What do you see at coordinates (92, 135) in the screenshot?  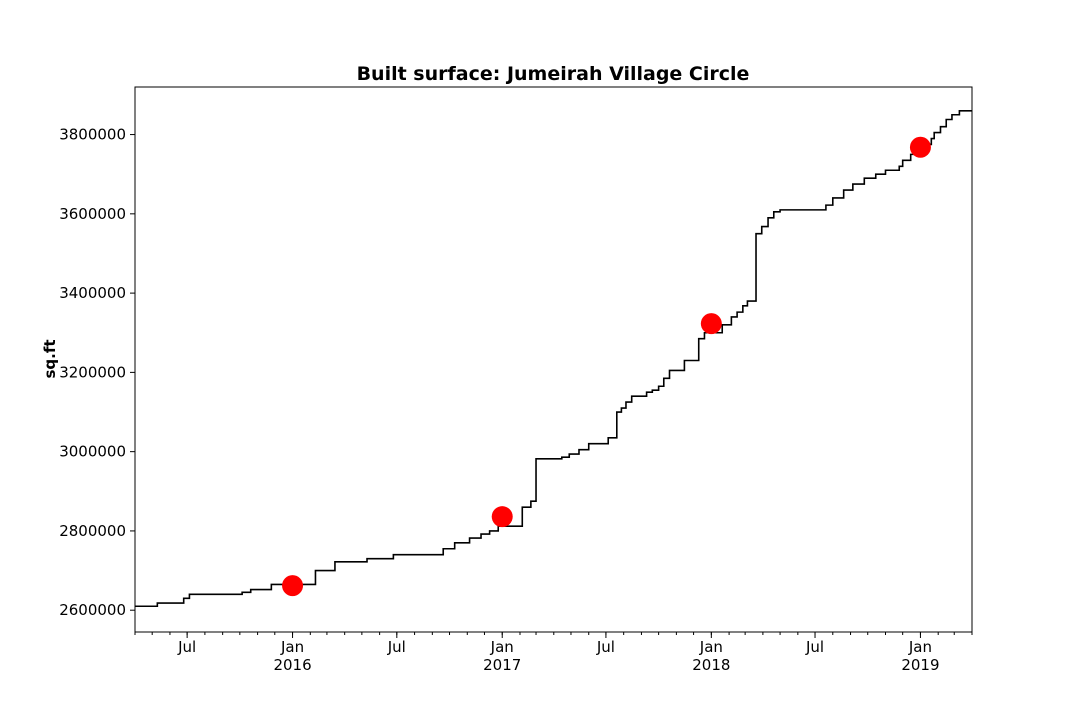 I see `y-tick-label: 3800000` at bounding box center [92, 135].